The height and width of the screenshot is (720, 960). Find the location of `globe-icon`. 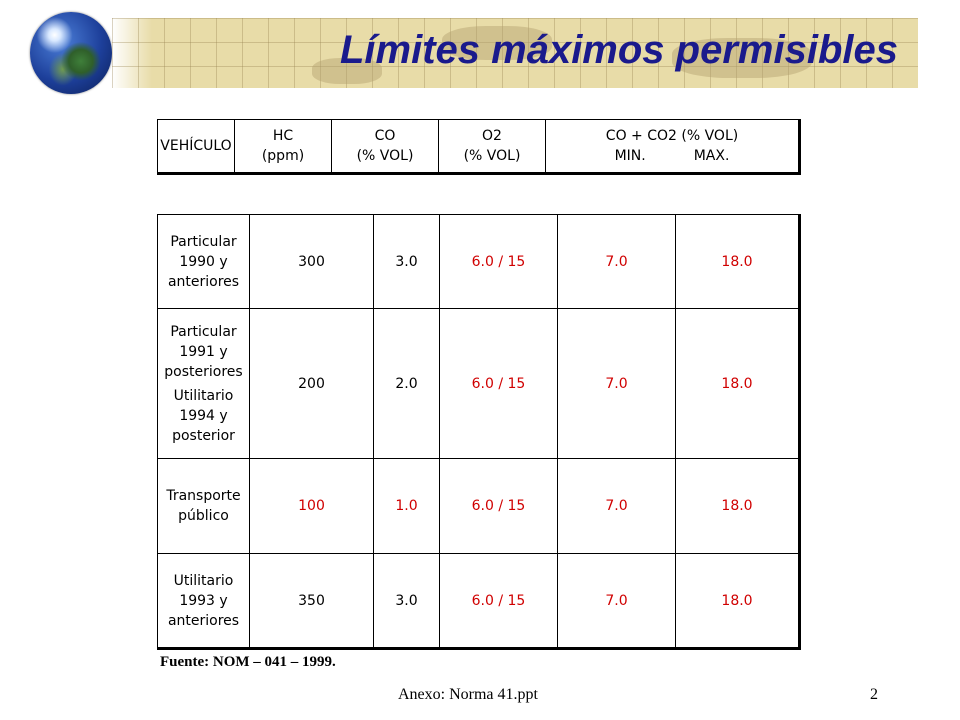

globe-icon is located at coordinates (71, 53).